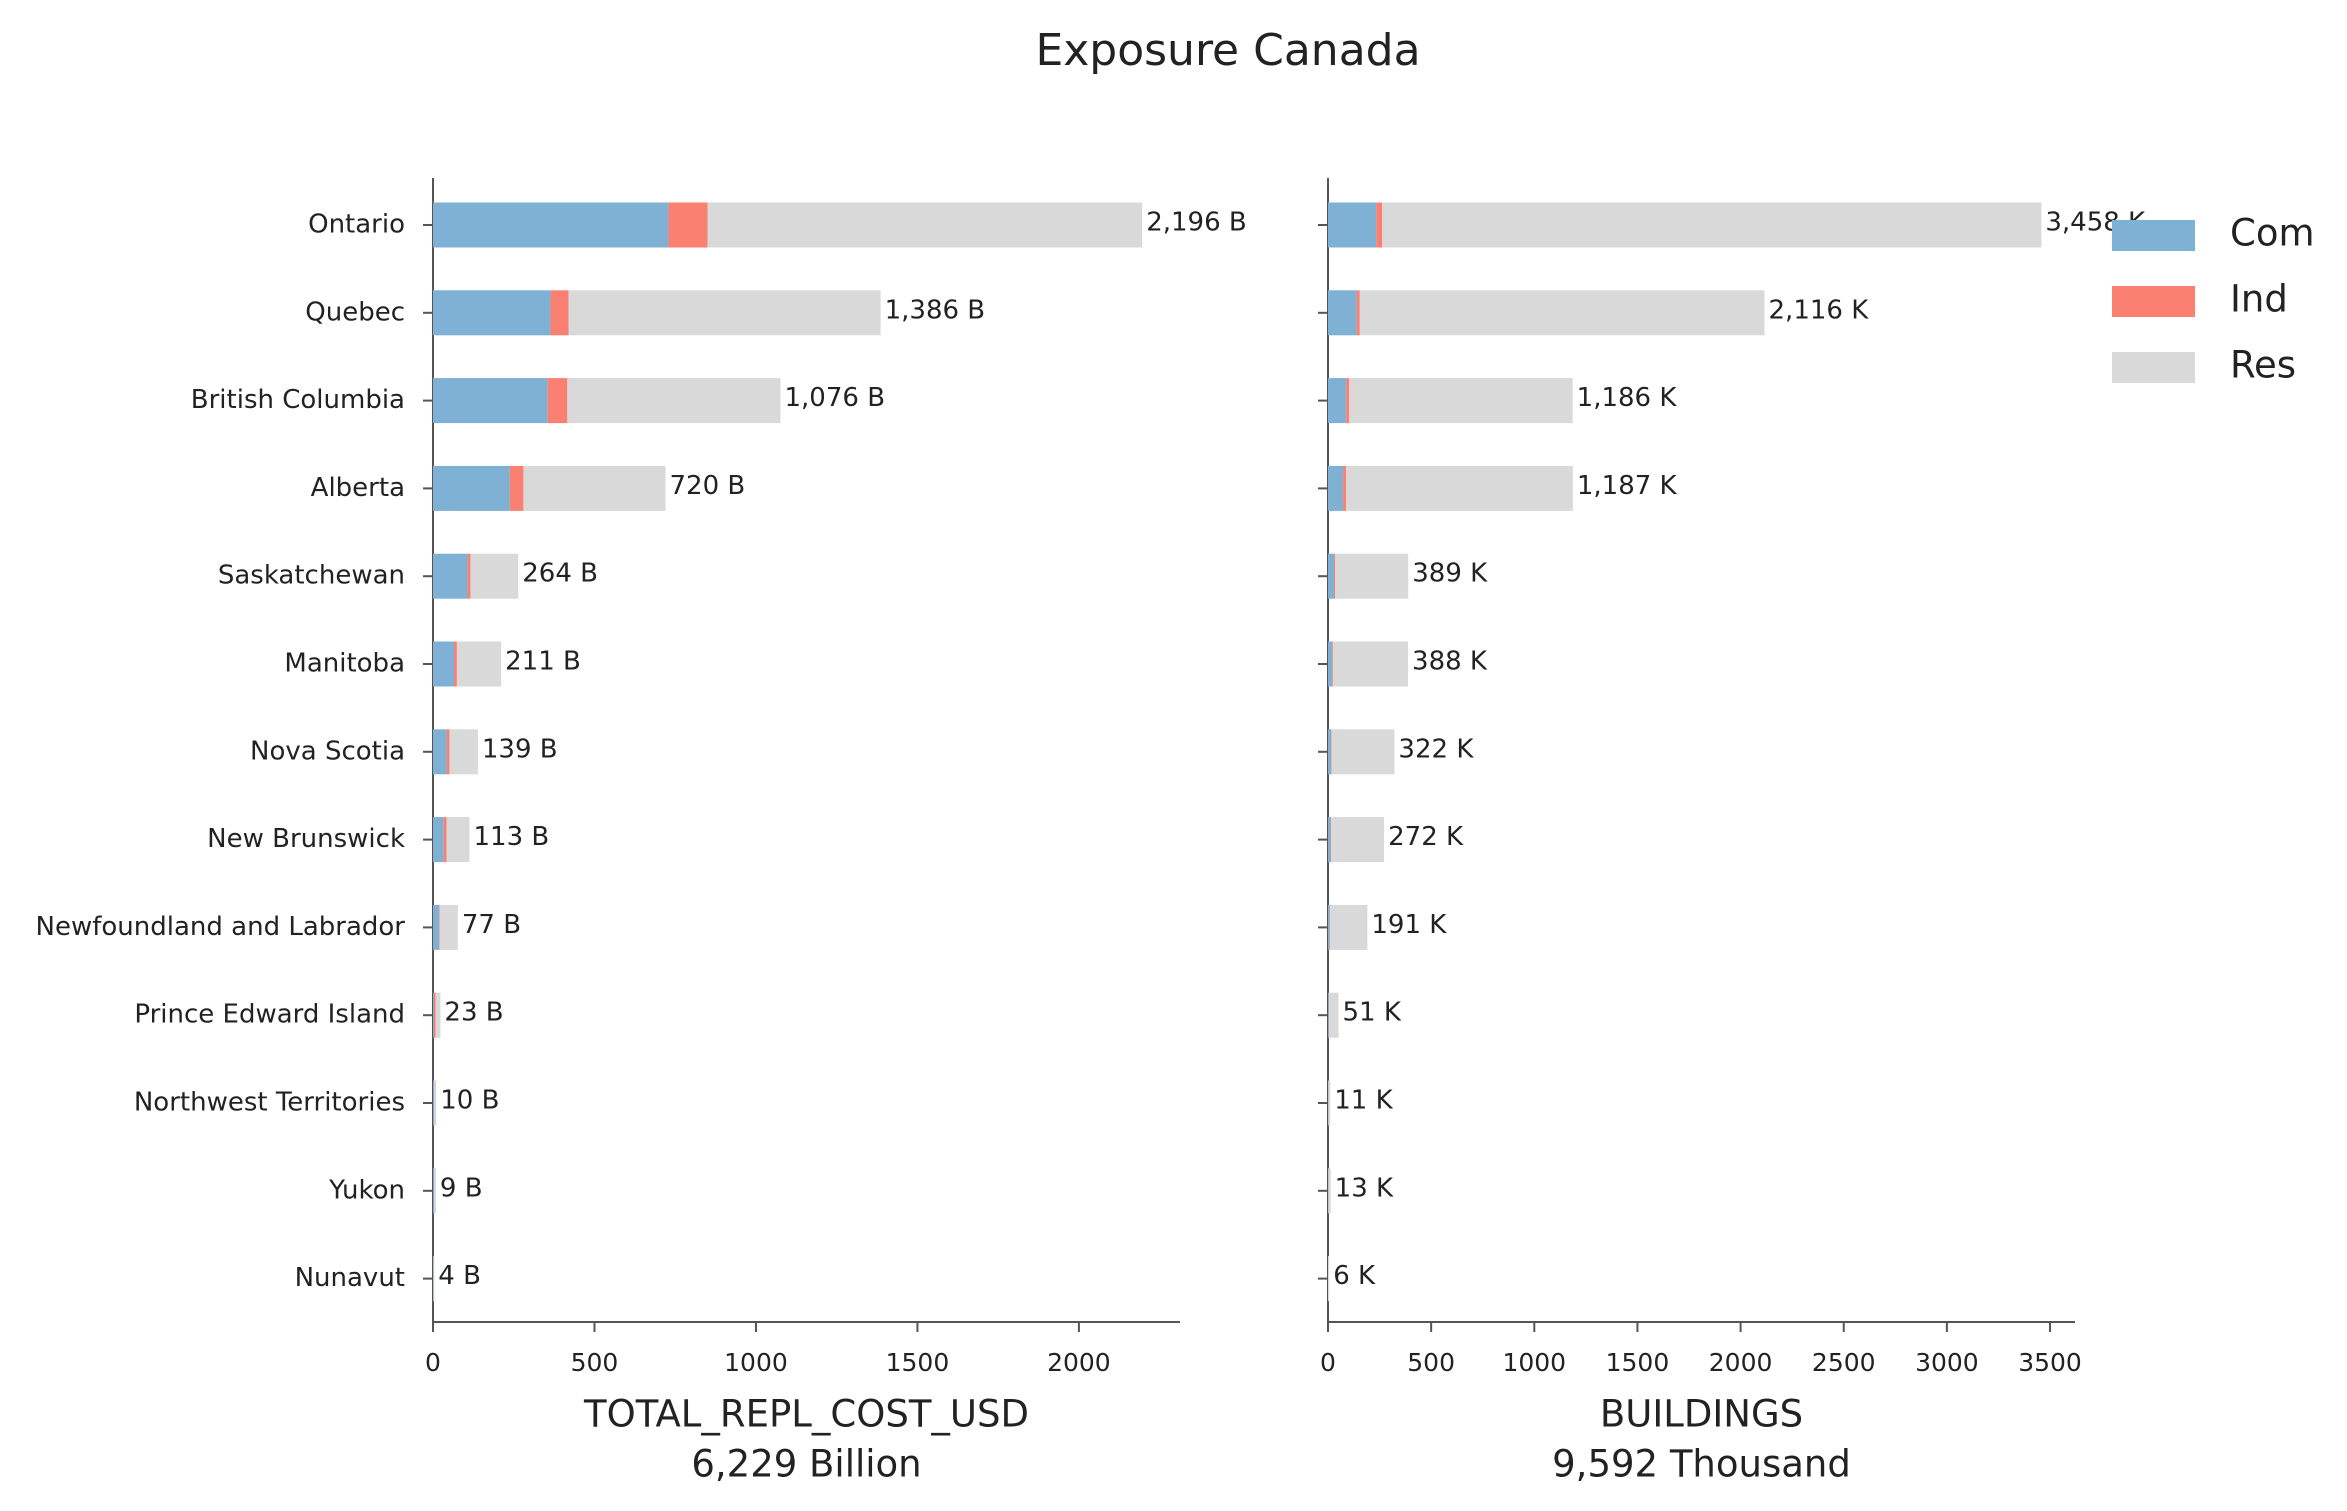 The width and height of the screenshot is (2347, 1511). I want to click on x-axis-label: TOTAL_REPL_COST_USD, so click(806, 1414).